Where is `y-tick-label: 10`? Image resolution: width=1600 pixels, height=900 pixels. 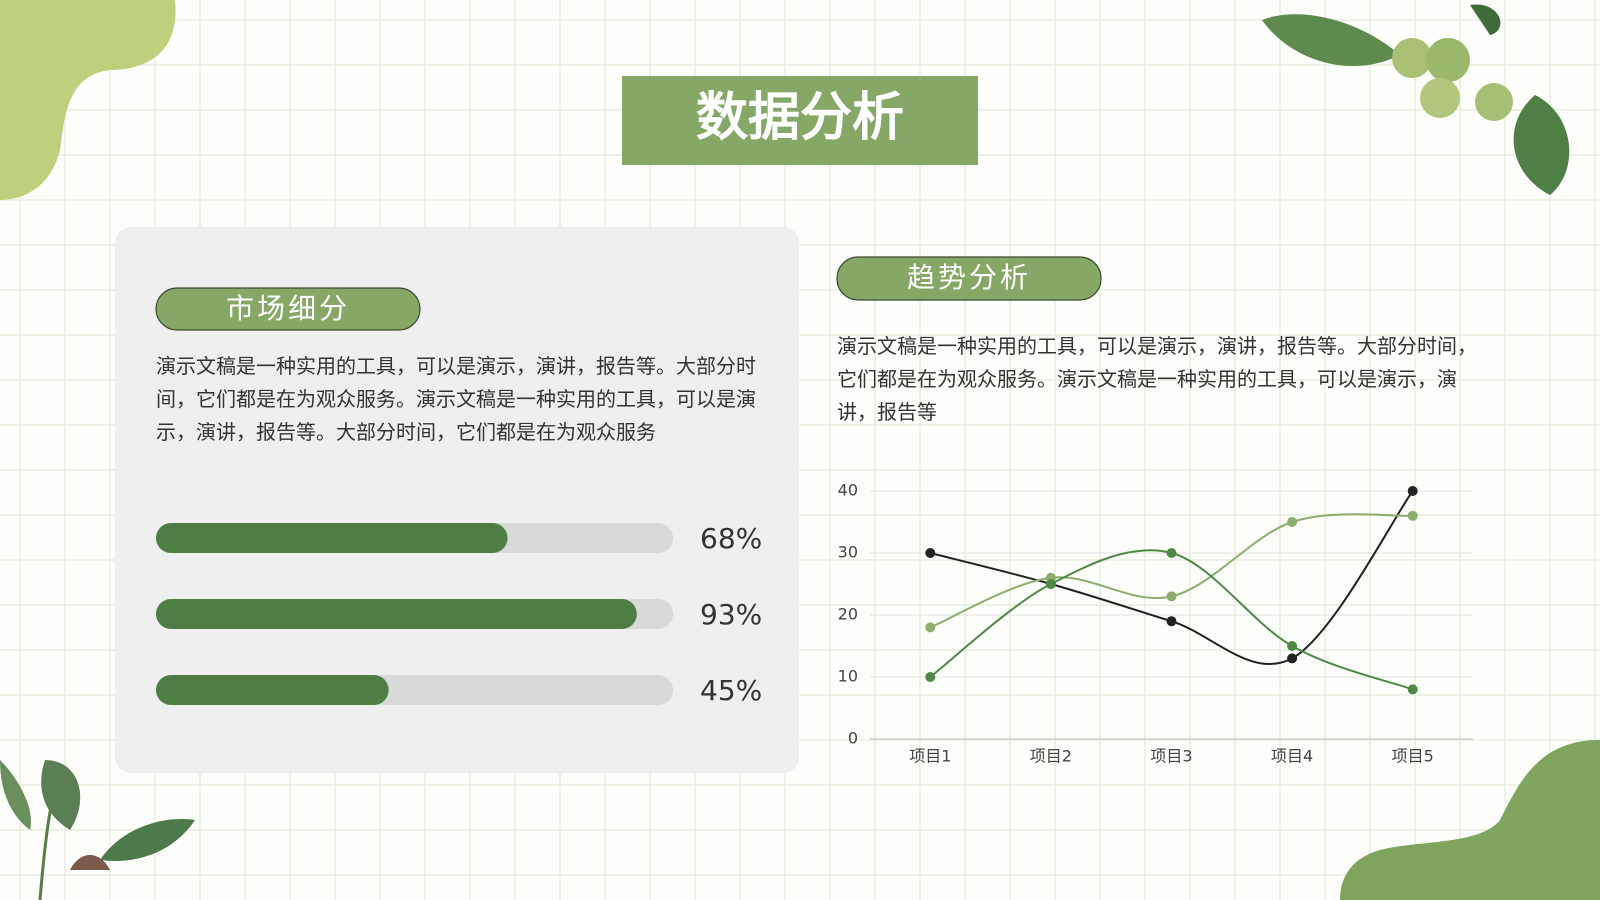
y-tick-label: 10 is located at coordinates (848, 676).